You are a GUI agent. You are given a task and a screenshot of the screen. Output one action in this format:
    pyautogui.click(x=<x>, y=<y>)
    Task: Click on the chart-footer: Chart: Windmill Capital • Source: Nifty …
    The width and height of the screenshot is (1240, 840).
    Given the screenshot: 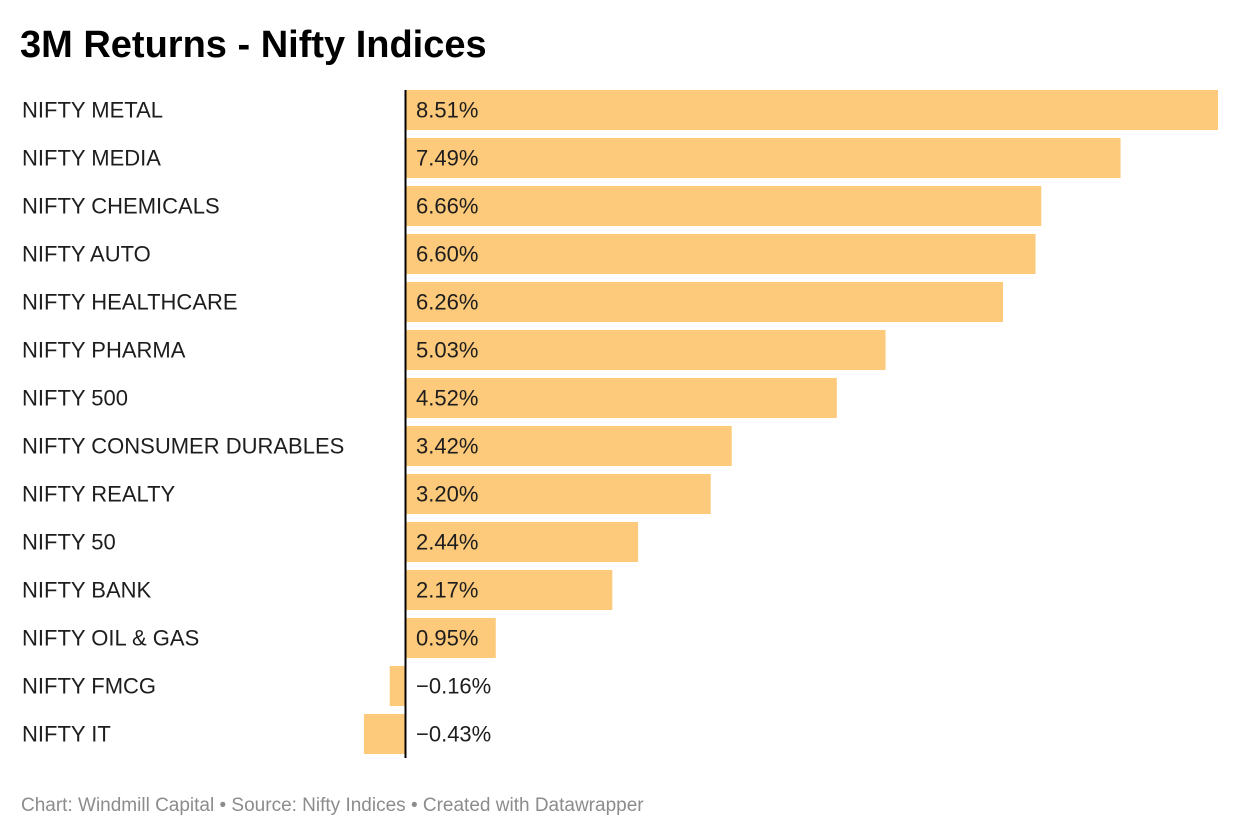 What is the action you would take?
    pyautogui.click(x=332, y=805)
    